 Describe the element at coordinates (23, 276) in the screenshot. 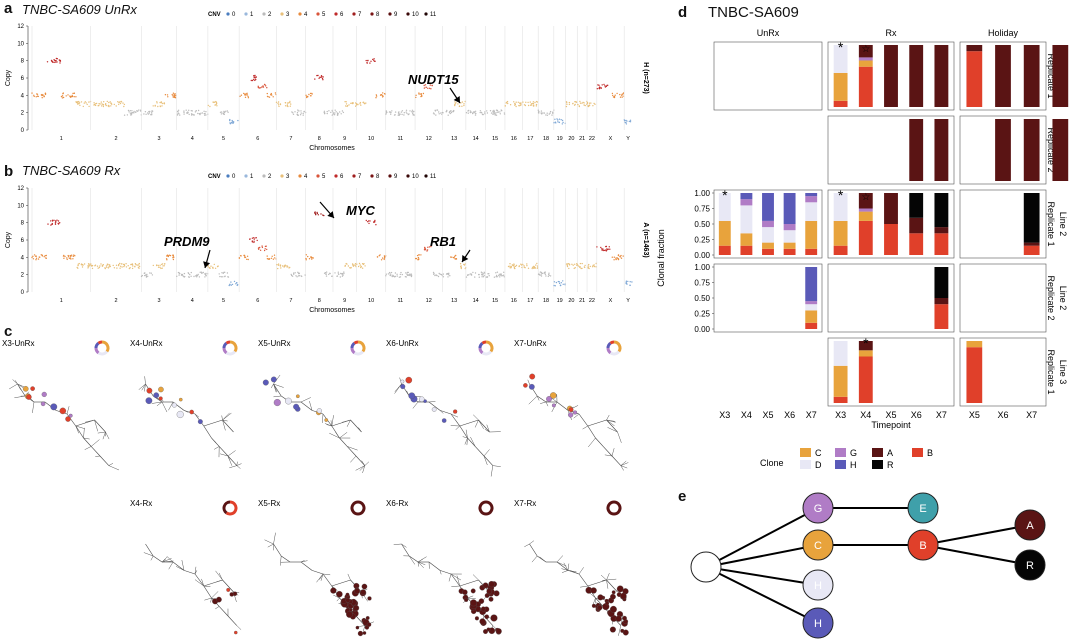

I see `y-tick-label: 2` at that location.